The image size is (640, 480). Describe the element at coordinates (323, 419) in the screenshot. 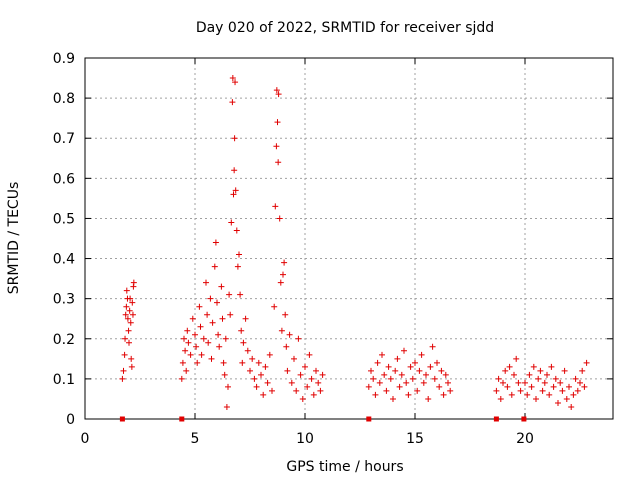

I see `zero-markers` at that location.